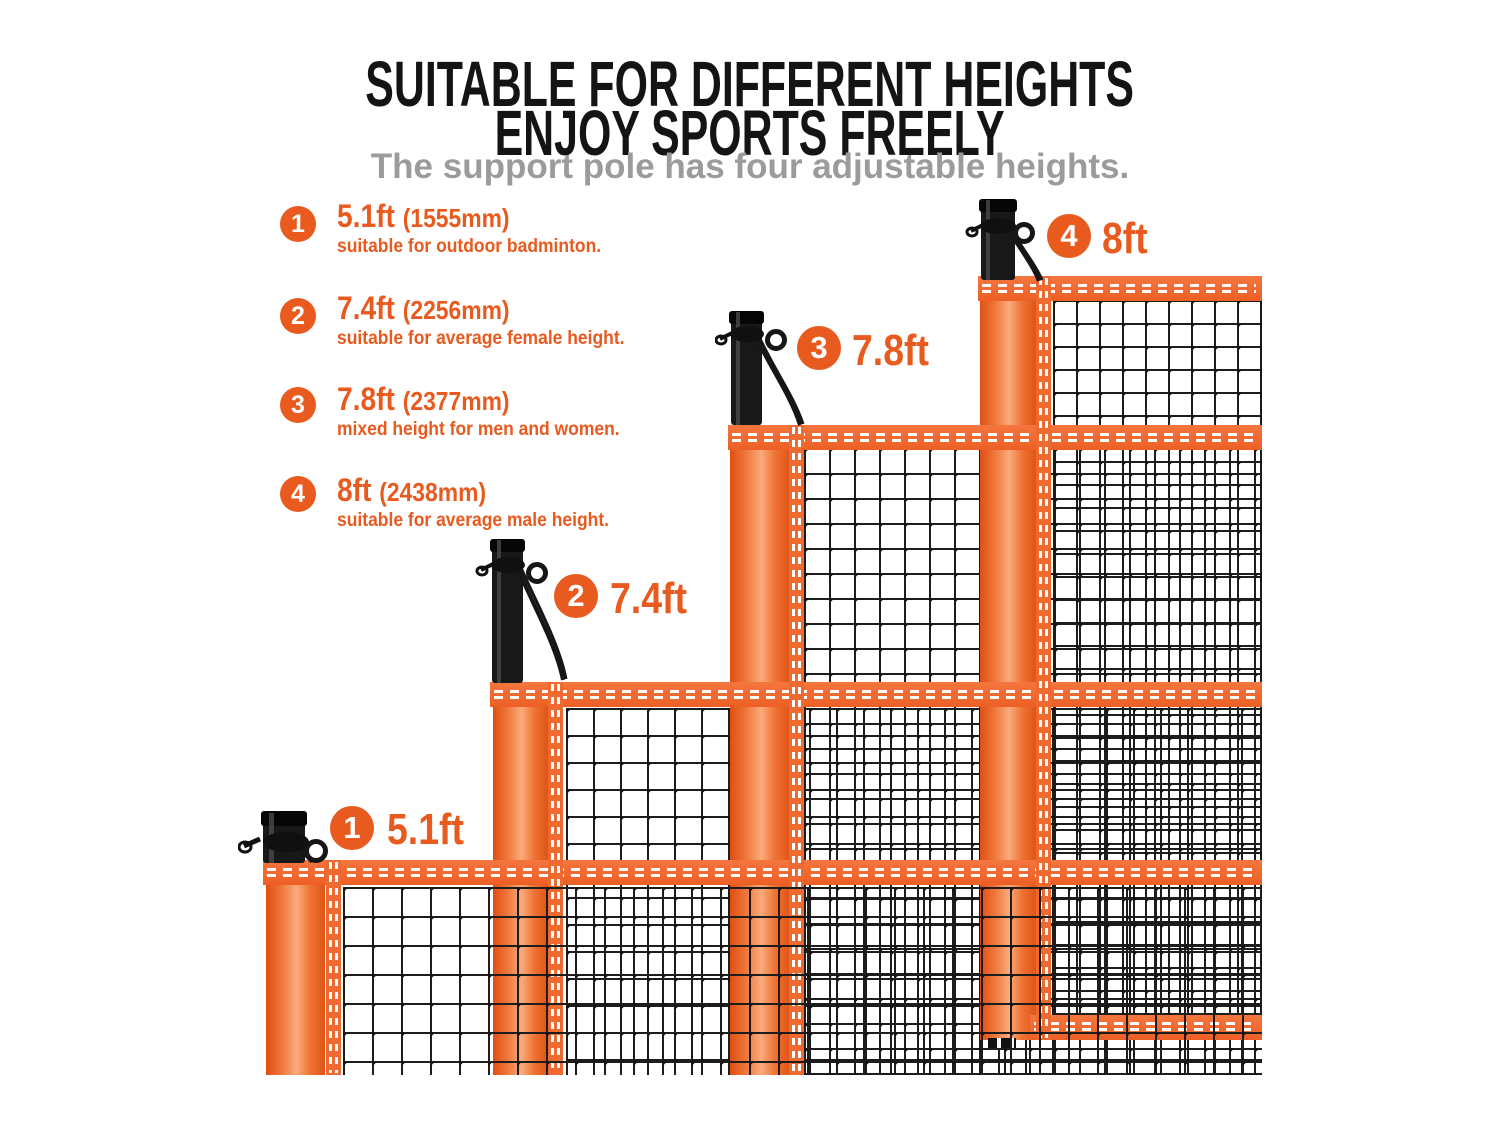 The image size is (1500, 1125). I want to click on legend-item-2-height: 7.4ft (2256mm), so click(423, 308).